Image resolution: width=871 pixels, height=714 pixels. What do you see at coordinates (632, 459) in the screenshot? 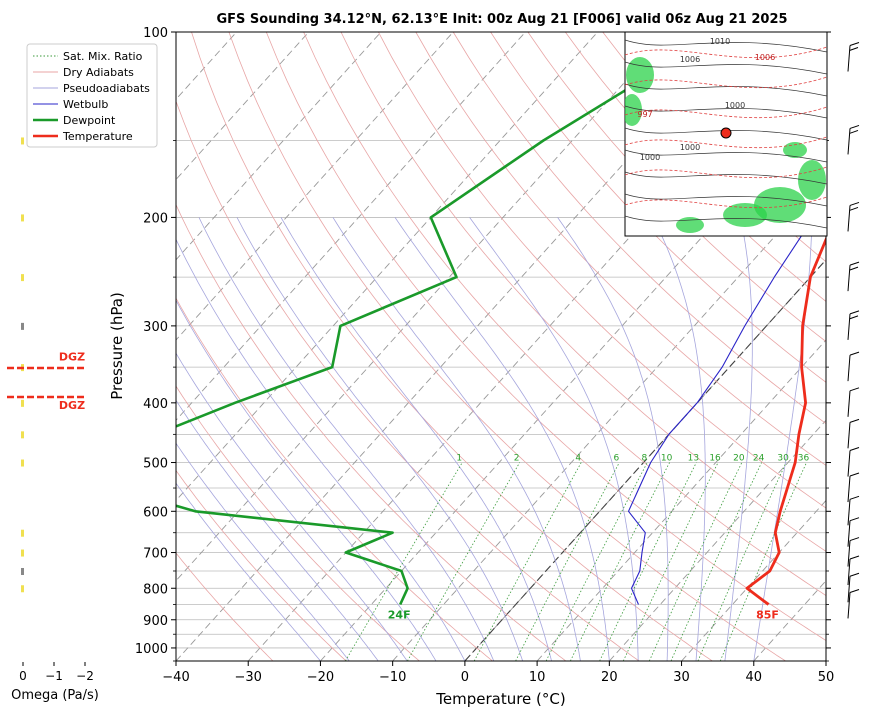
I see `mixing-ratio-labels: 1 2 4 6 8 10 13 16 20 24 30 36` at bounding box center [632, 459].